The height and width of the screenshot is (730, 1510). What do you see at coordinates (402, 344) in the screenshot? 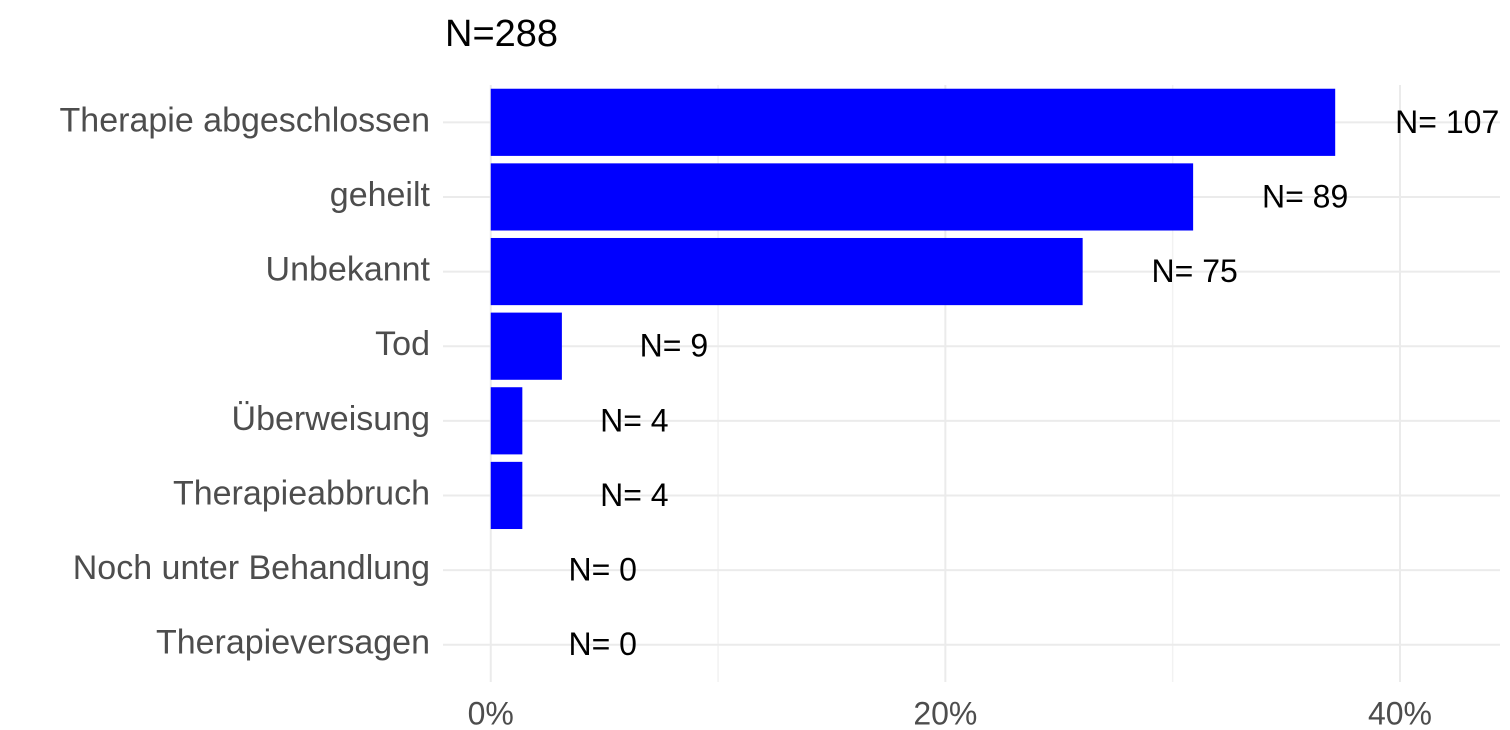
I see `y-tick-label: Tod` at bounding box center [402, 344].